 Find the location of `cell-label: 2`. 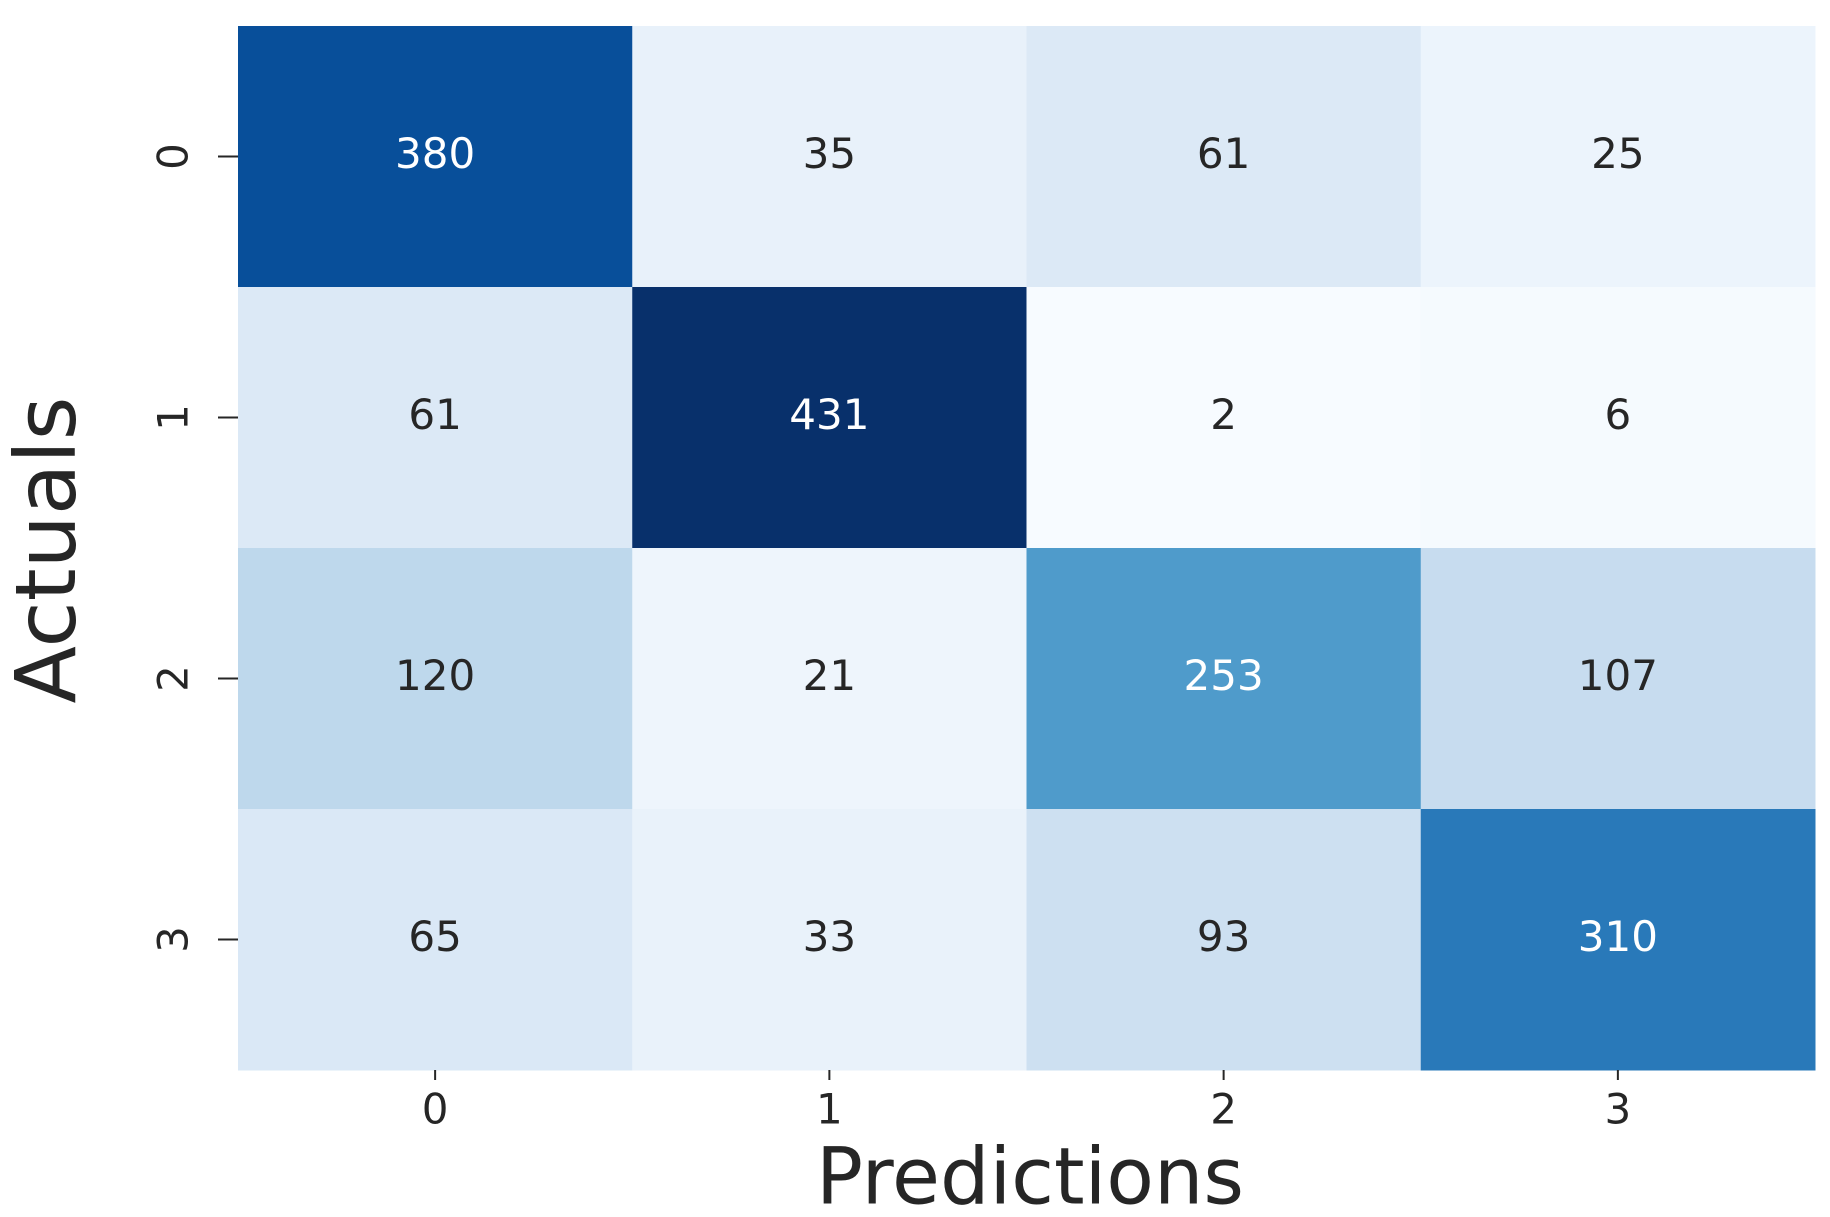

cell-label: 2 is located at coordinates (1223, 414).